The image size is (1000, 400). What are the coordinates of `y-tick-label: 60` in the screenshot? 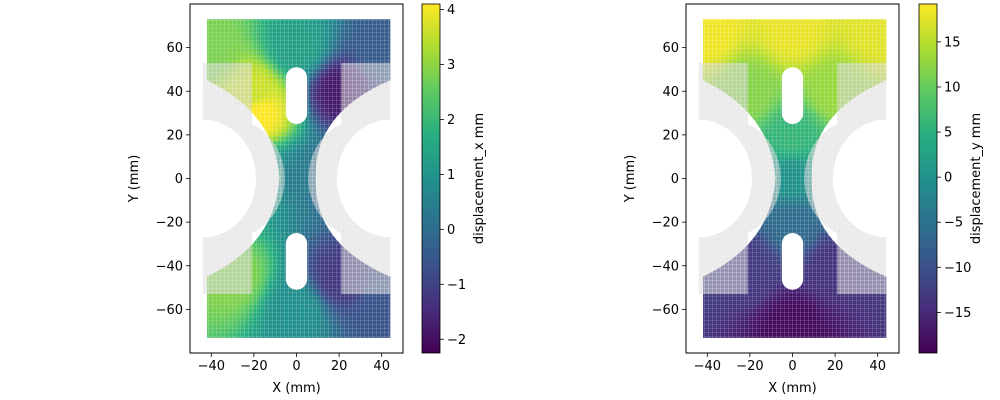 It's located at (174, 48).